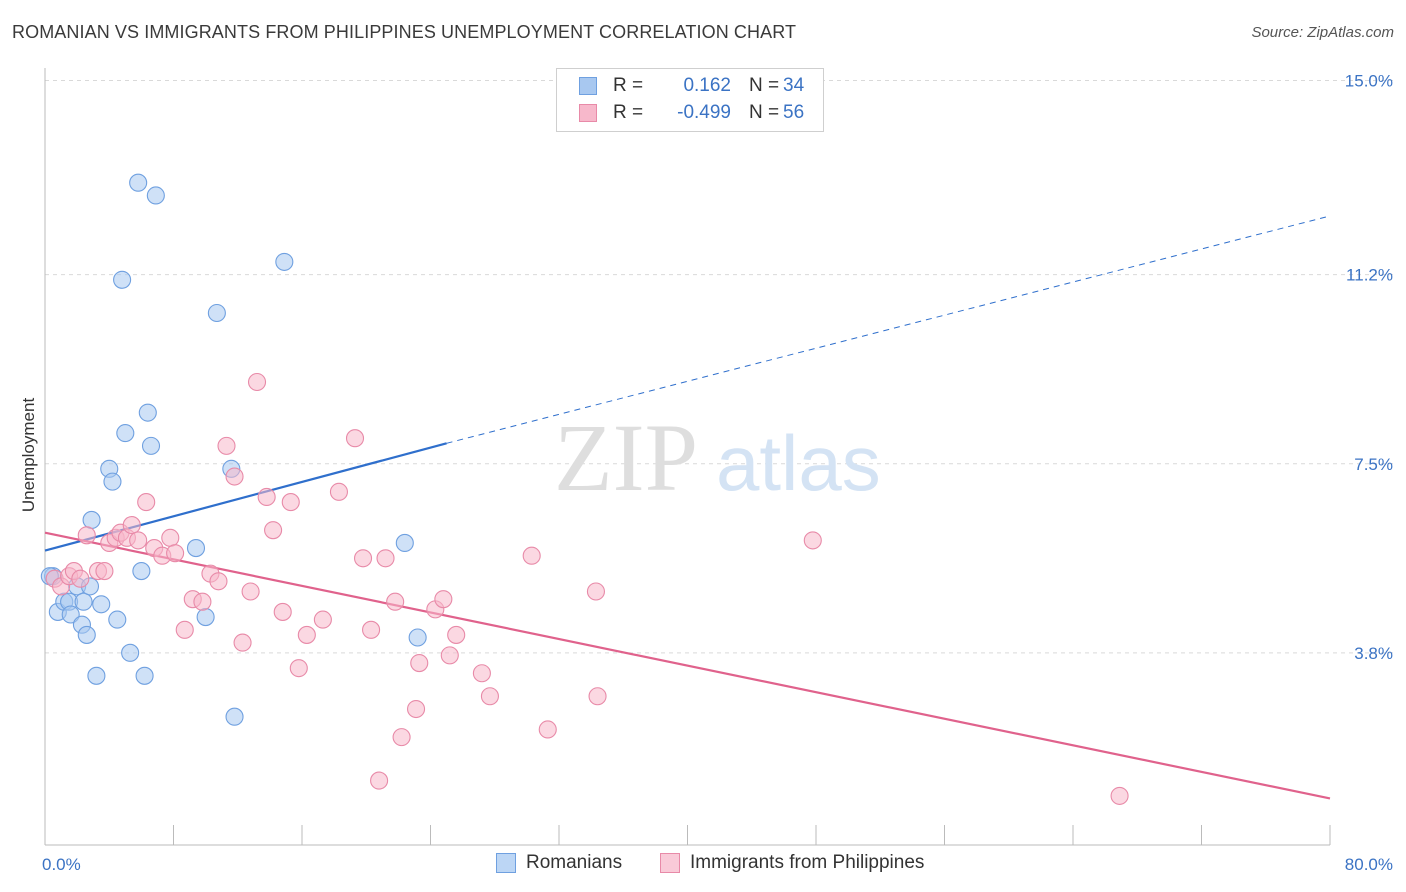  Describe the element at coordinates (798, 463) in the screenshot. I see `watermark-atlas: atlas` at that location.